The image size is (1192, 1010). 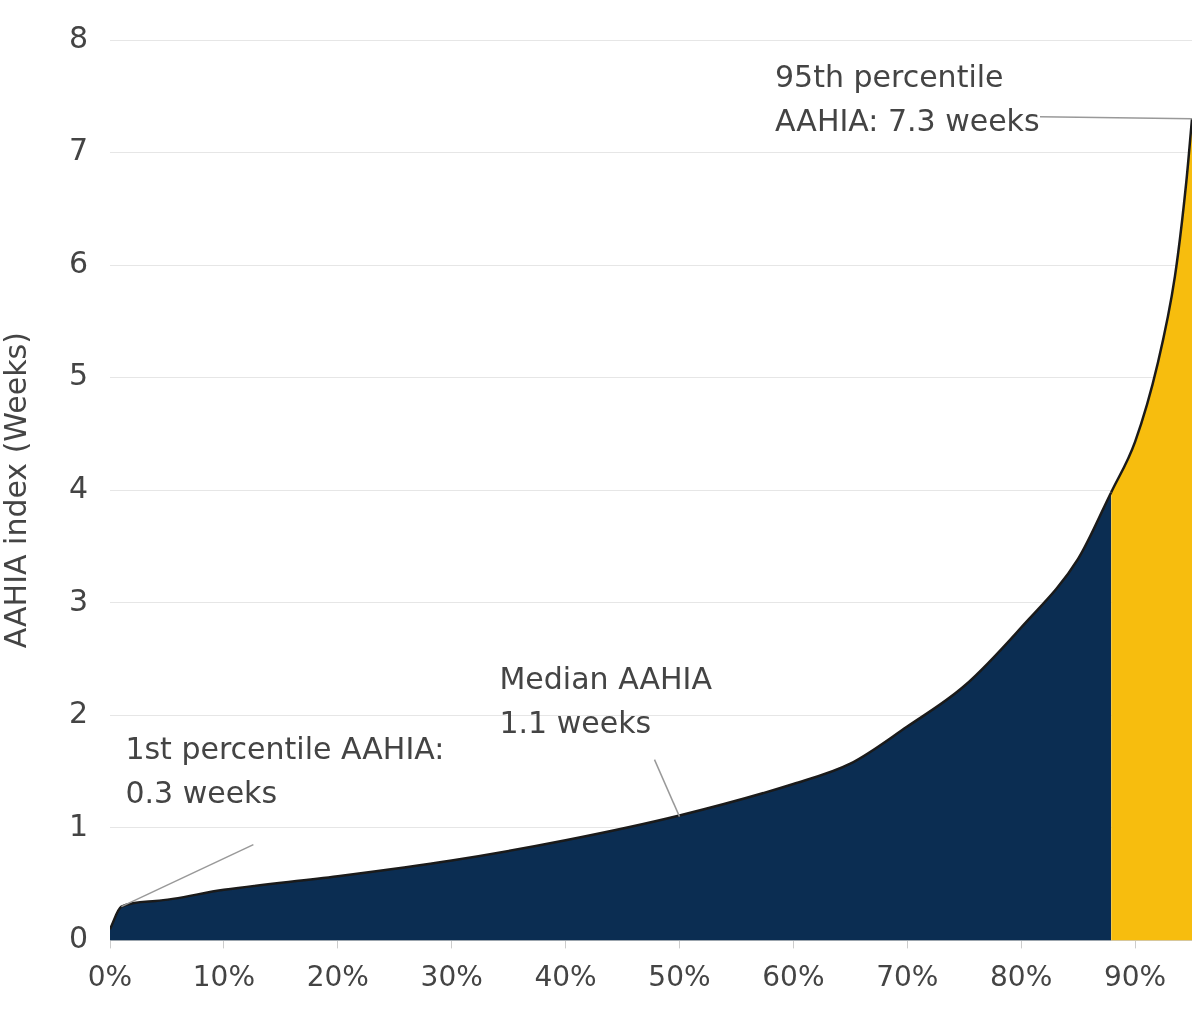 What do you see at coordinates (285, 771) in the screenshot?
I see `annotation: 1st percentile AAHIA: 0.3 weeks` at bounding box center [285, 771].